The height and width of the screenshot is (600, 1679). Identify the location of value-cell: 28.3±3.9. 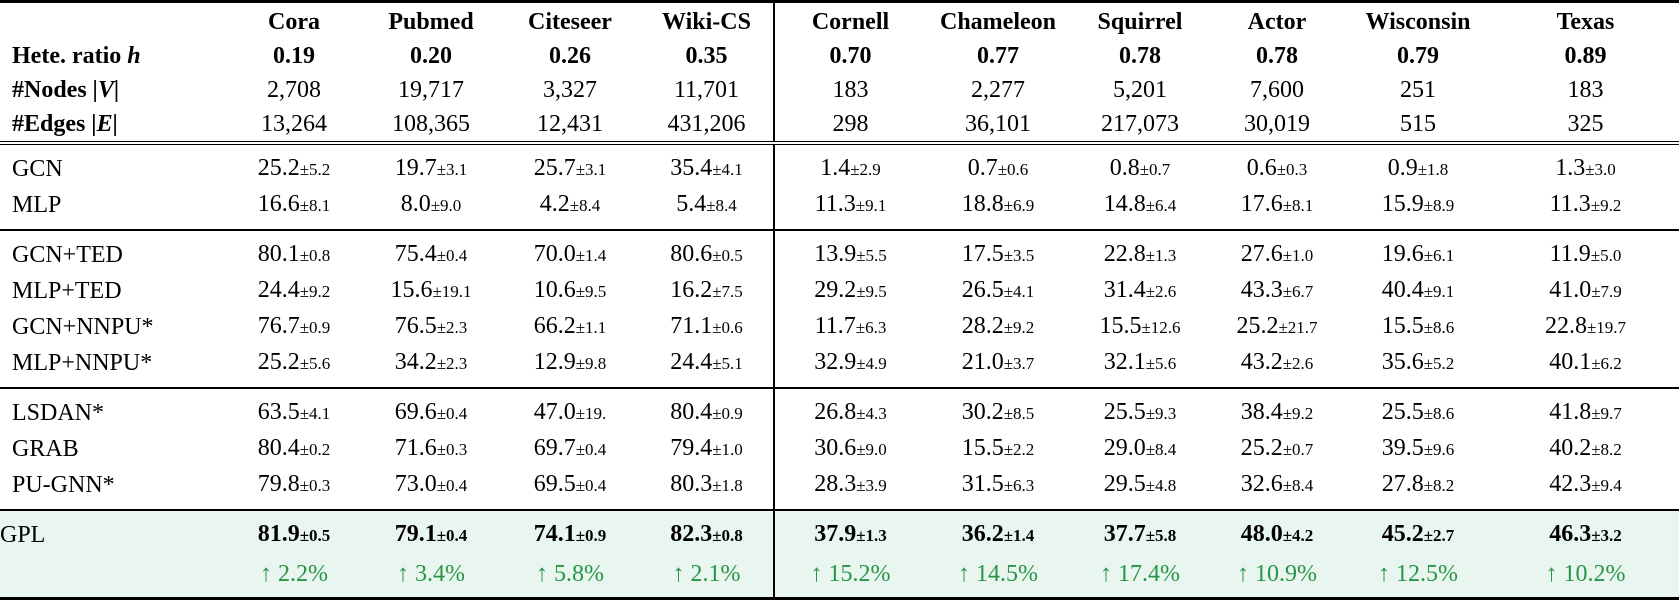
(850, 488).